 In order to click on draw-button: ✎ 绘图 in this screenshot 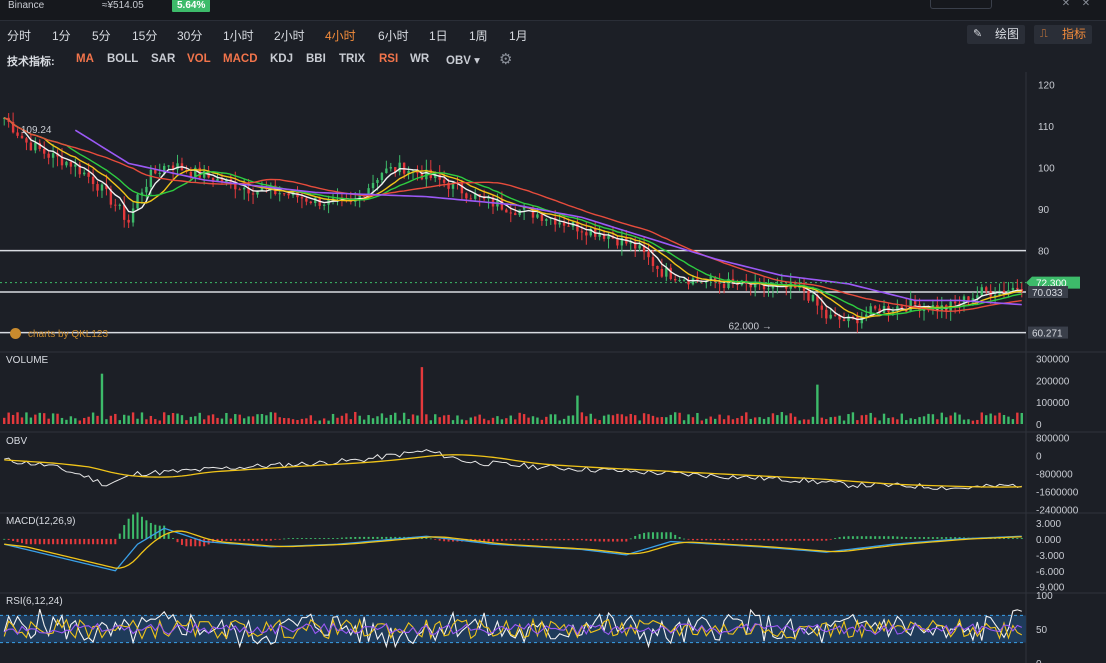, I will do `click(996, 34)`.